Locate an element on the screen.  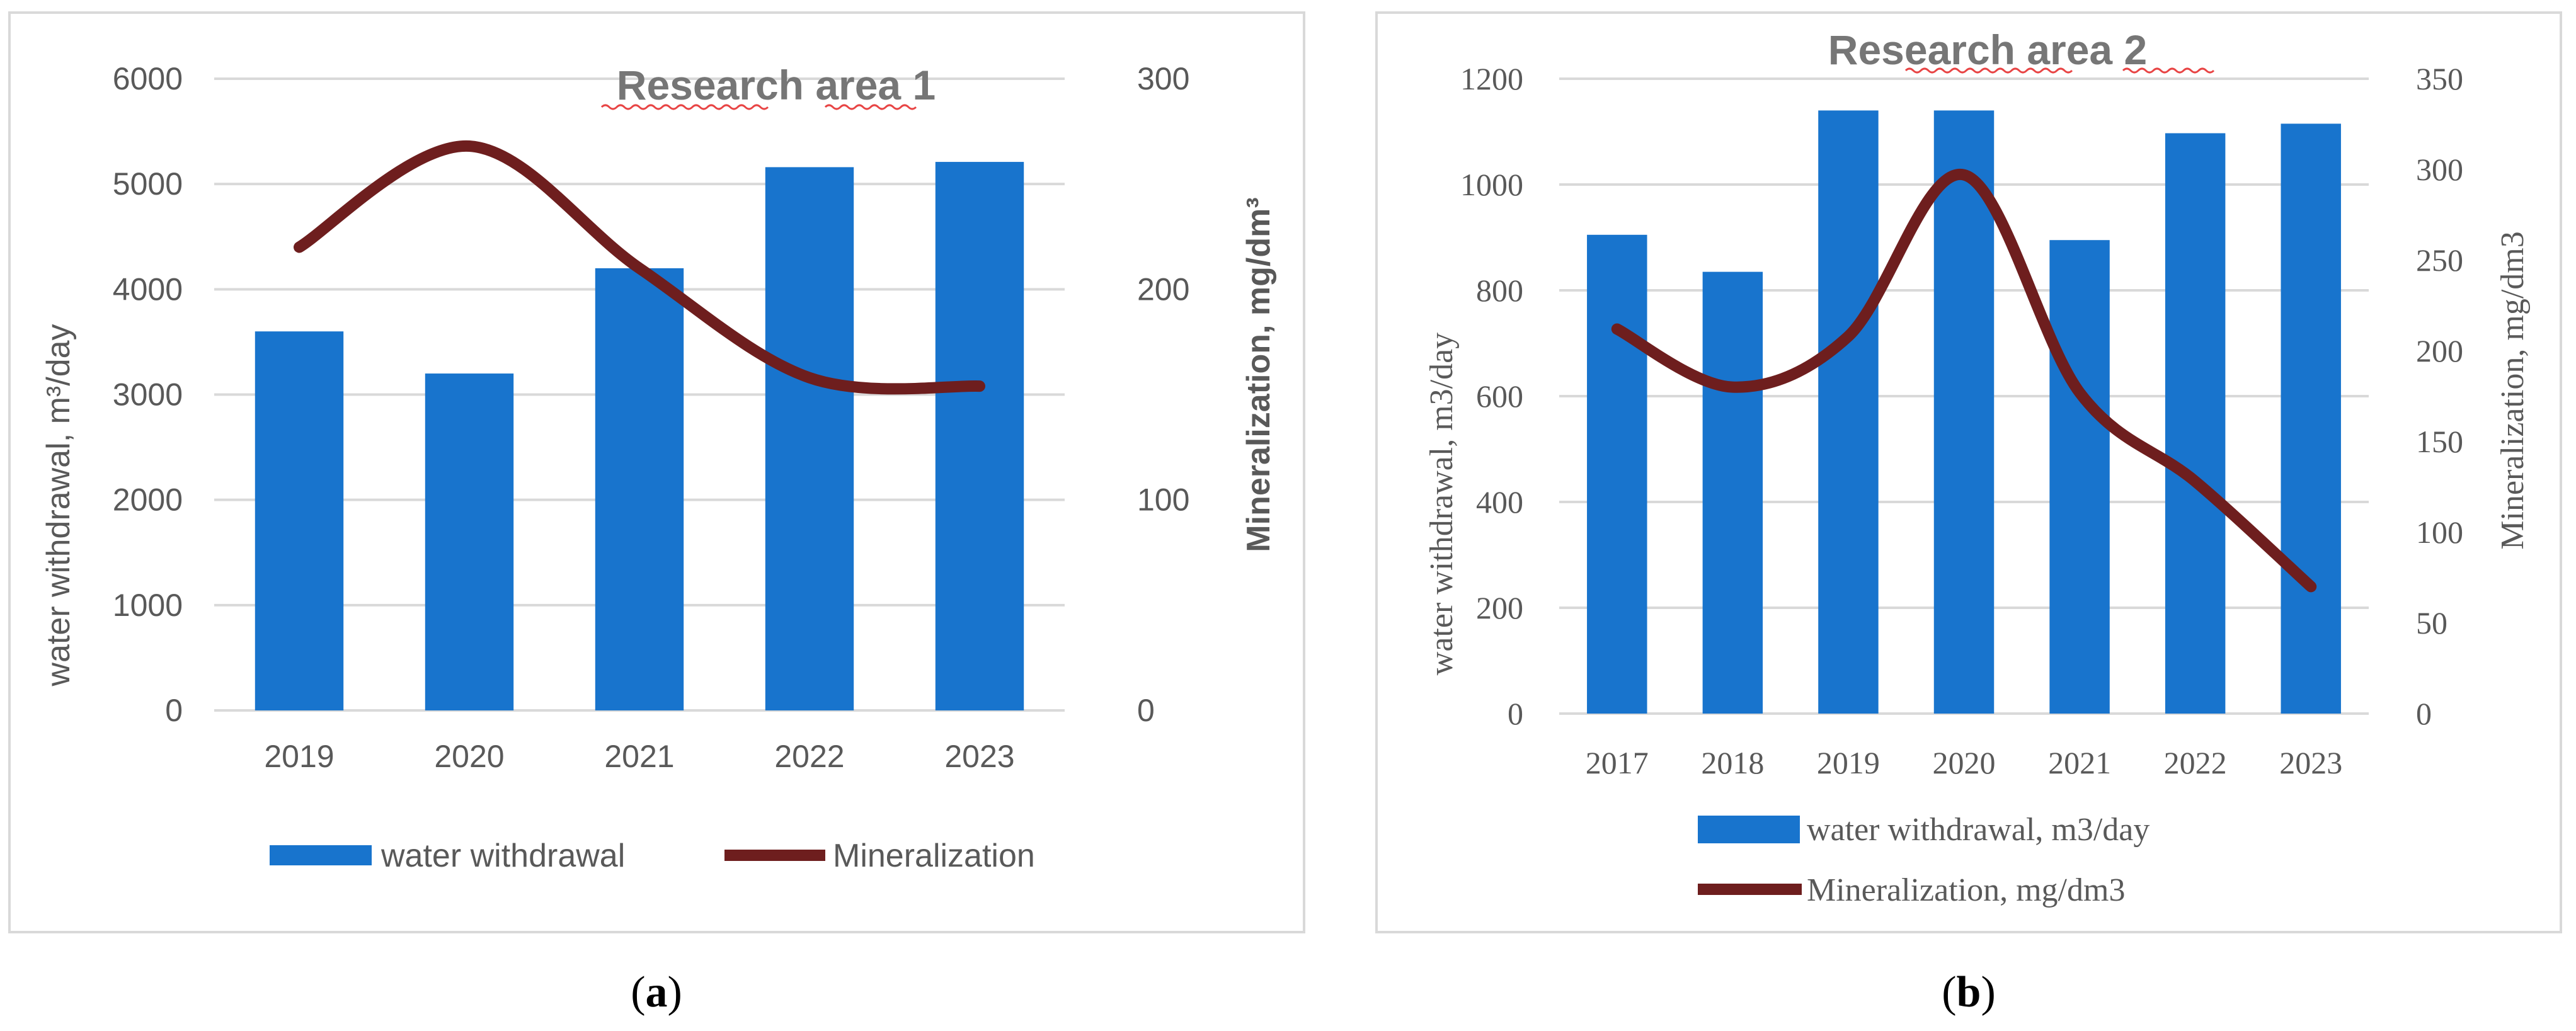
caption-b: (b) is located at coordinates (1969, 992).